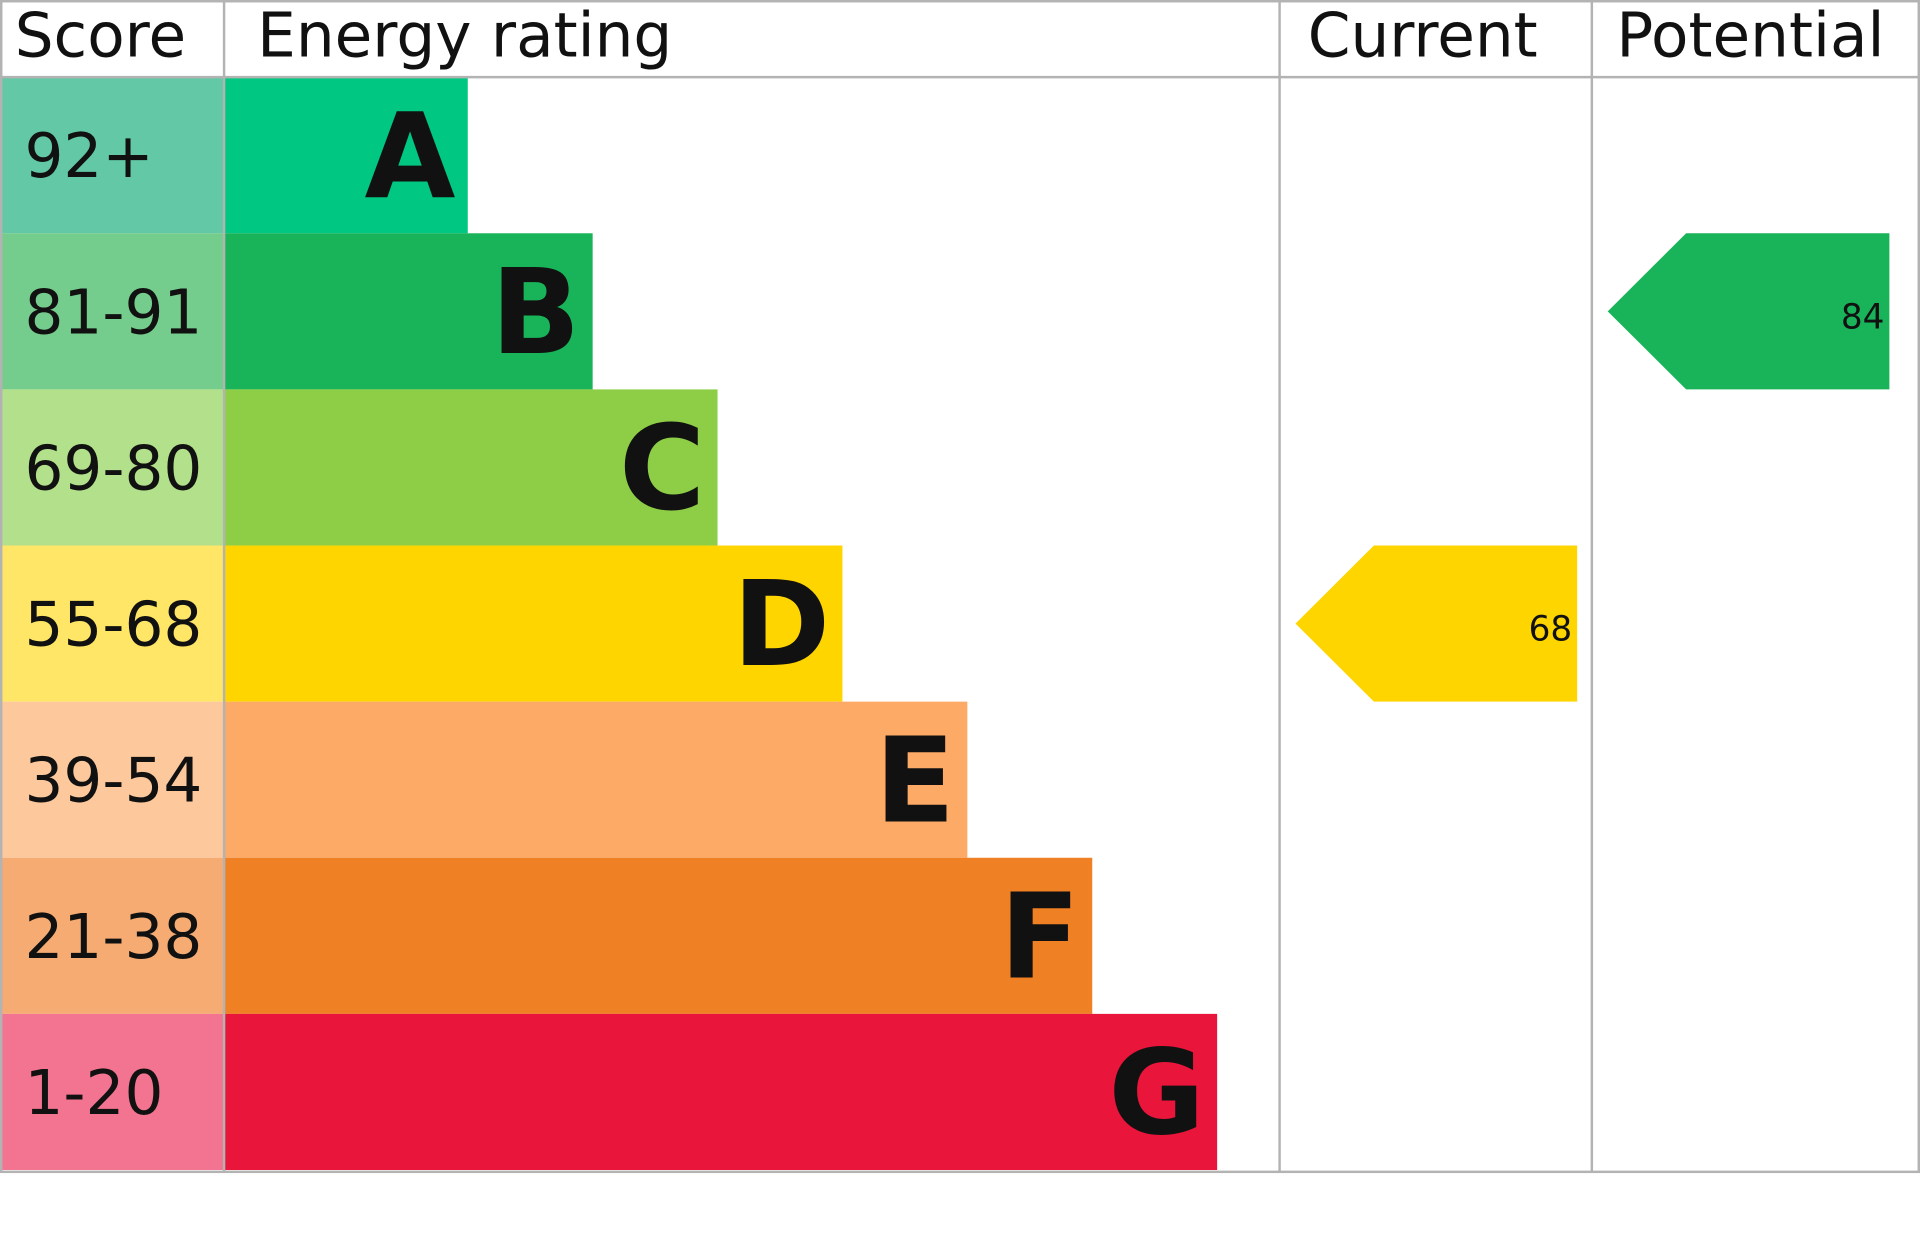  Describe the element at coordinates (100, 35) in the screenshot. I see `header-score: Score` at that location.